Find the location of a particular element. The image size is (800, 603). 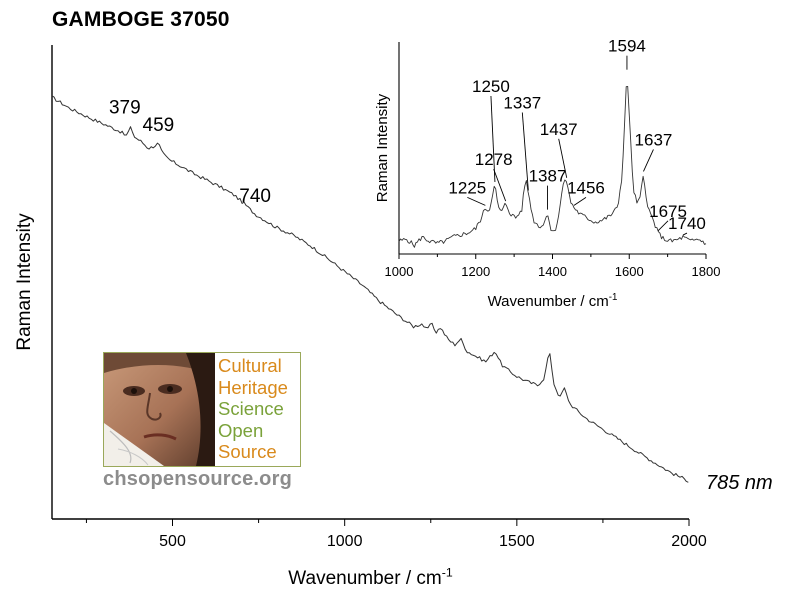

inset-peak-label: 1637 is located at coordinates (654, 139).